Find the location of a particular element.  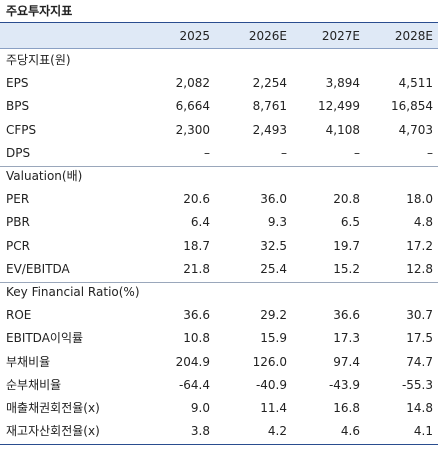

cell: 74.7 is located at coordinates (419, 361).